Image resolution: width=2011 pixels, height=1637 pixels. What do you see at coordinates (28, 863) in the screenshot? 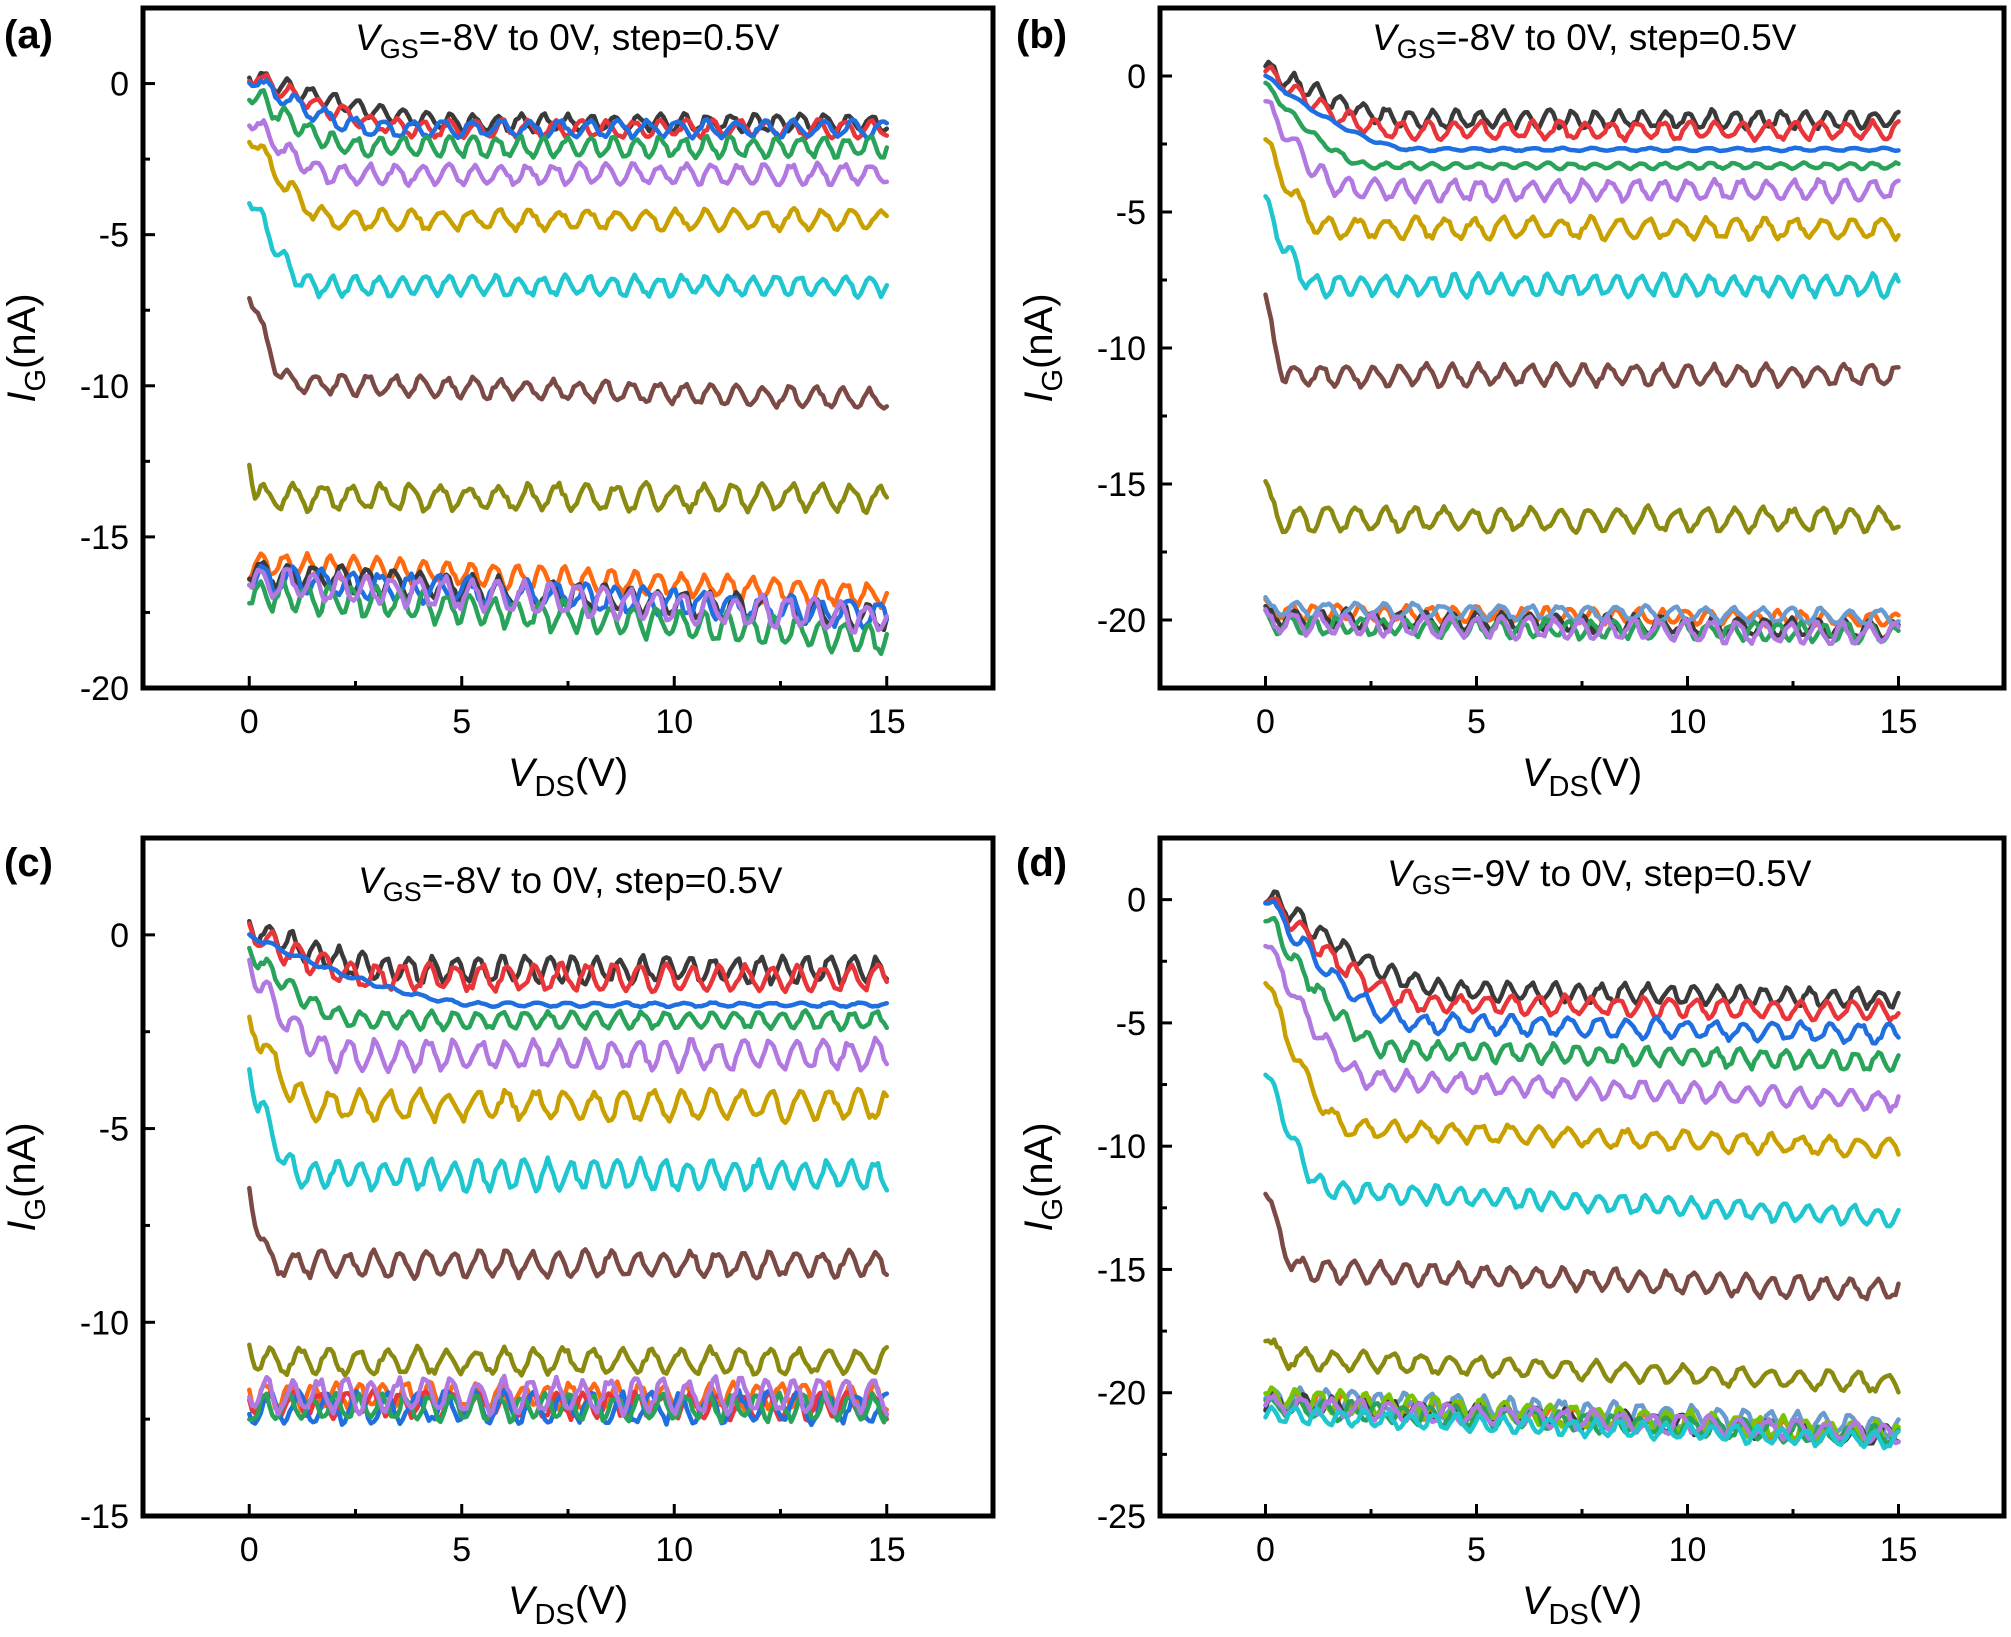
I see `panel-label: (c)` at bounding box center [28, 863].